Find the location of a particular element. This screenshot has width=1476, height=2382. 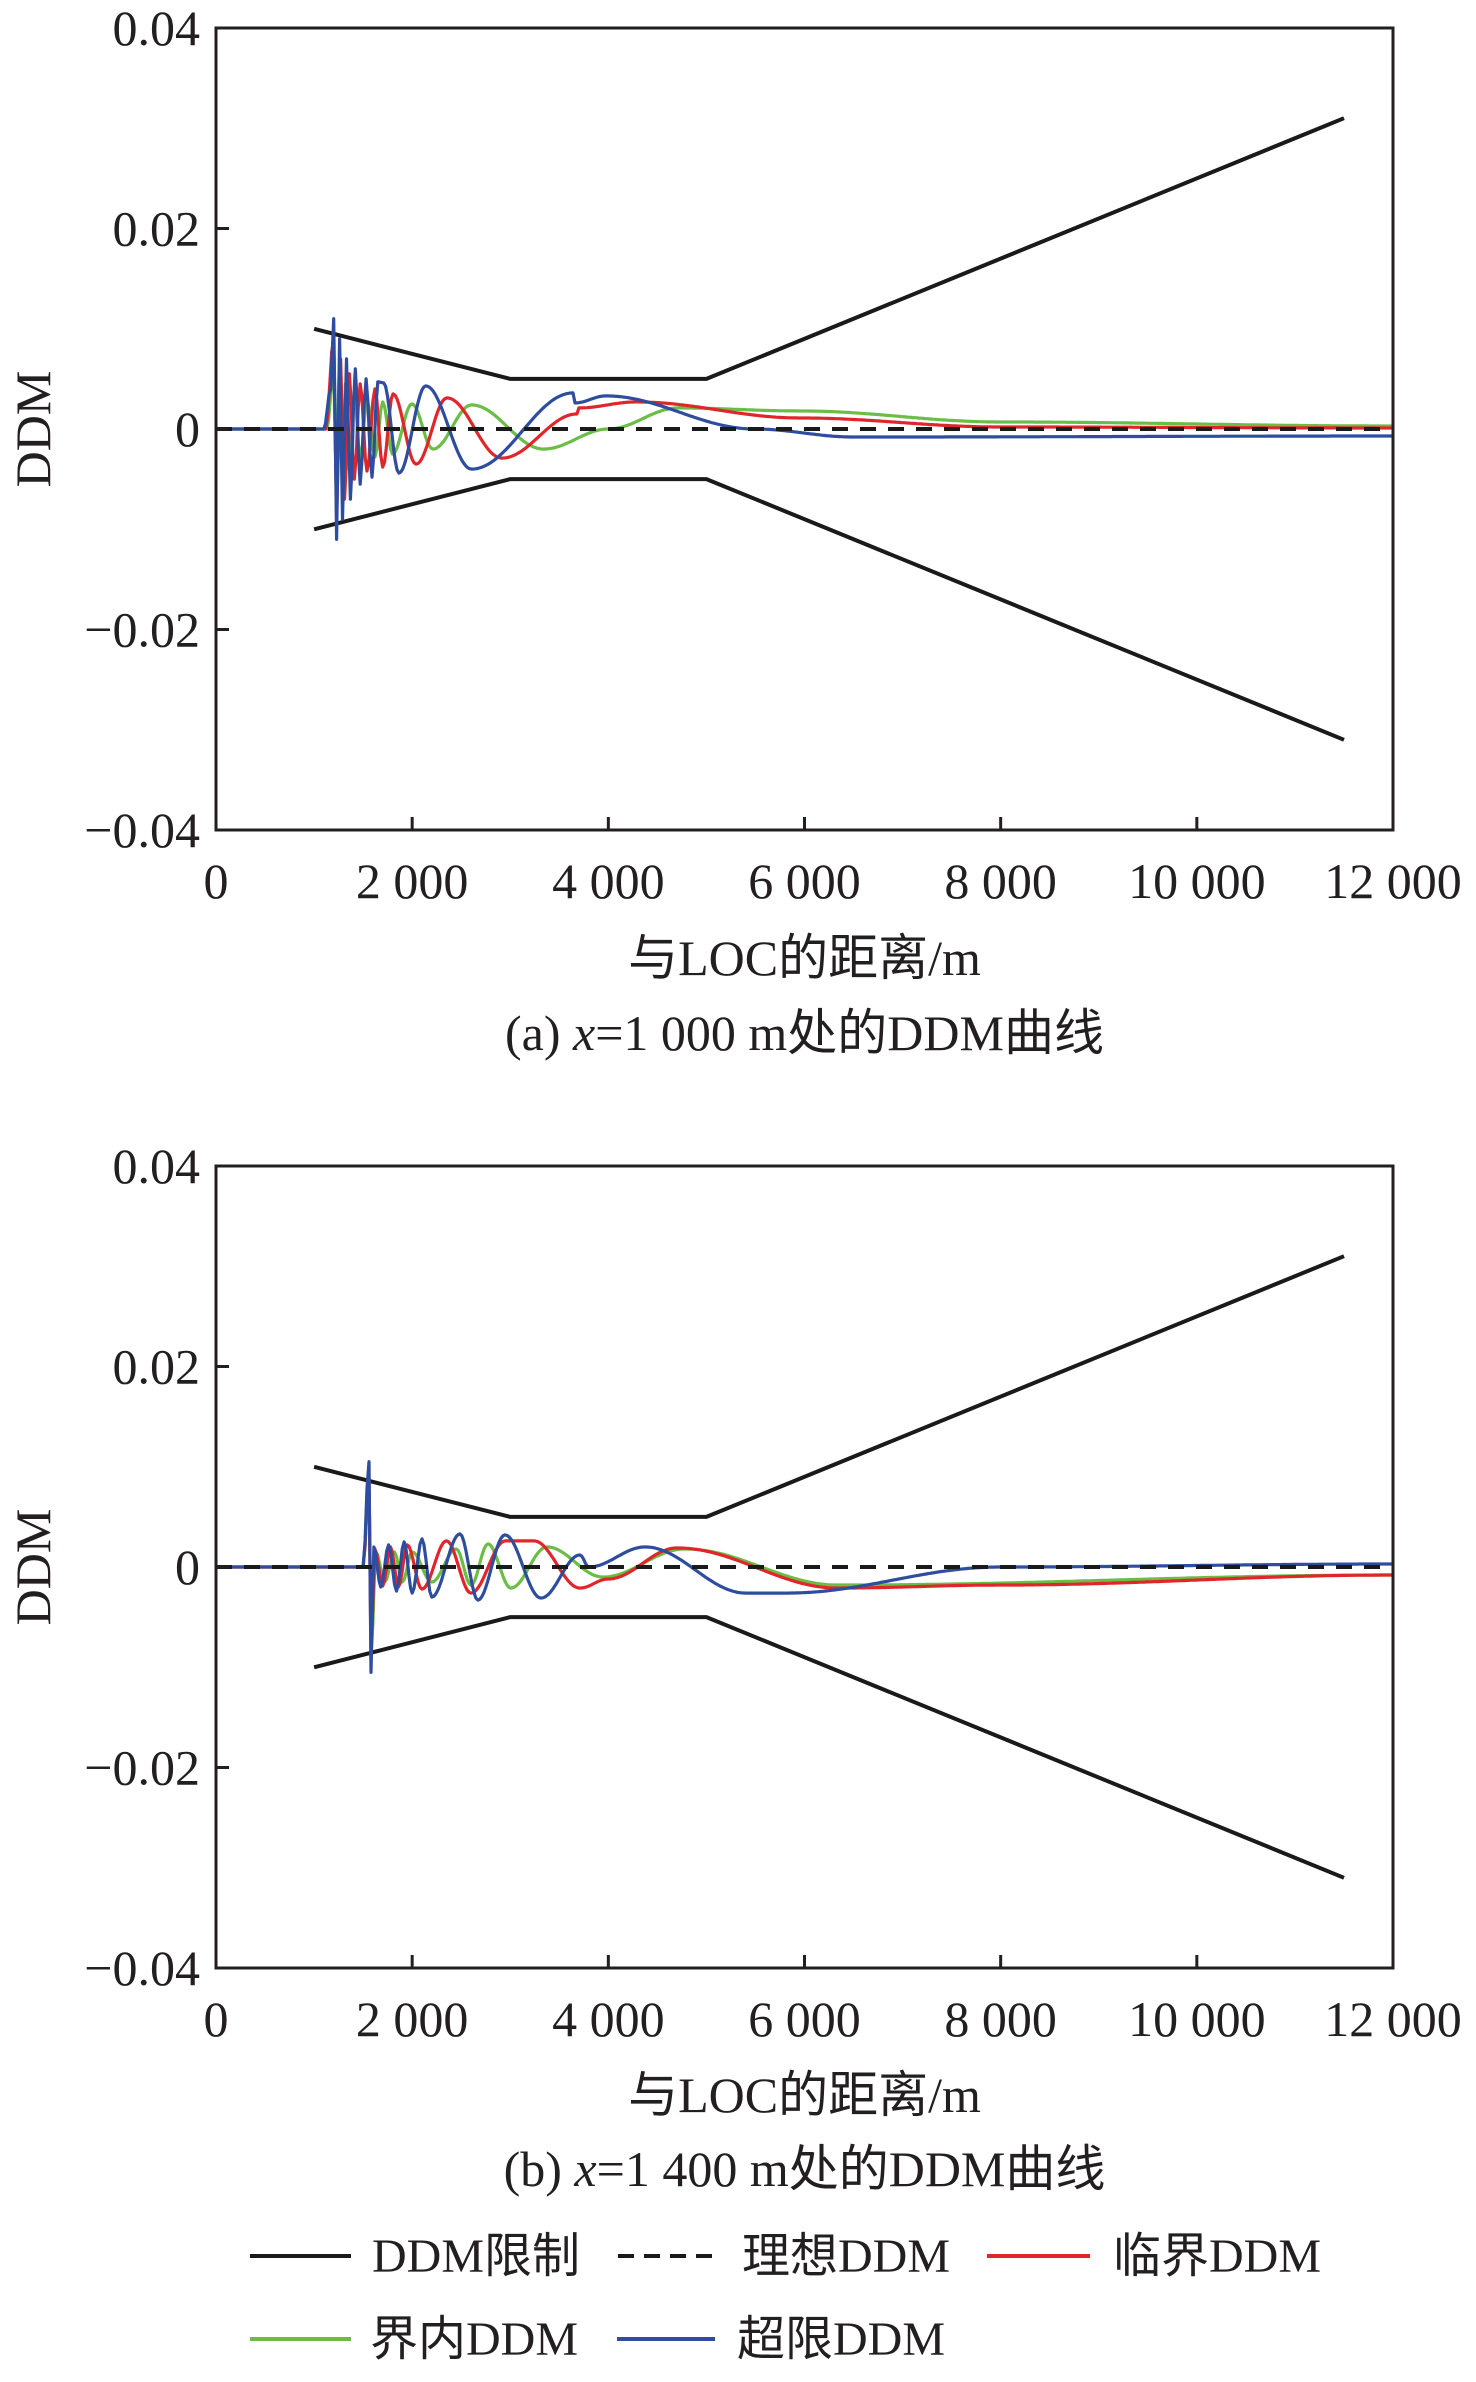

chart-caption: (b) x=1 400 m处的DDM曲线 is located at coordinates (805, 2169).